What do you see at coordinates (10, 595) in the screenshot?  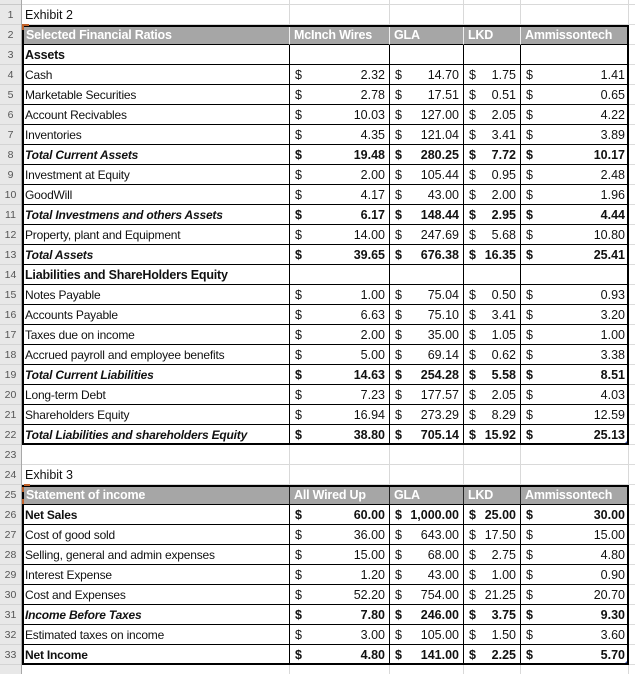 I see `row-header-30: 30` at bounding box center [10, 595].